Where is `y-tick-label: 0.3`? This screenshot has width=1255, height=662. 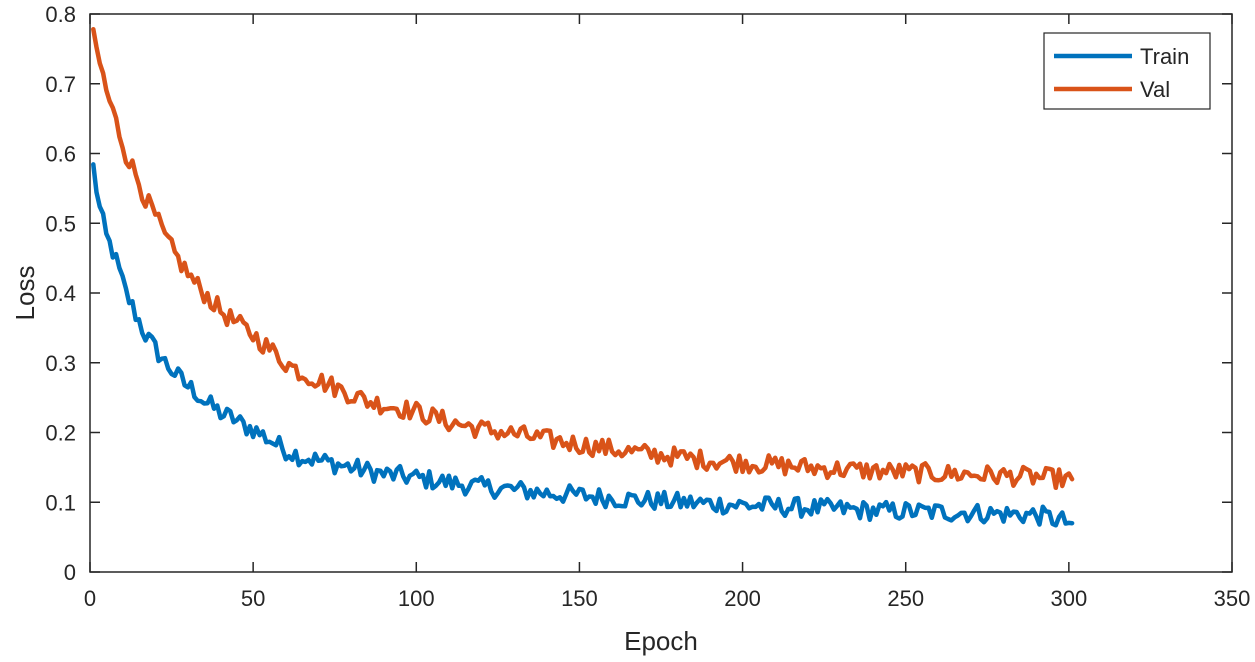 y-tick-label: 0.3 is located at coordinates (60, 363).